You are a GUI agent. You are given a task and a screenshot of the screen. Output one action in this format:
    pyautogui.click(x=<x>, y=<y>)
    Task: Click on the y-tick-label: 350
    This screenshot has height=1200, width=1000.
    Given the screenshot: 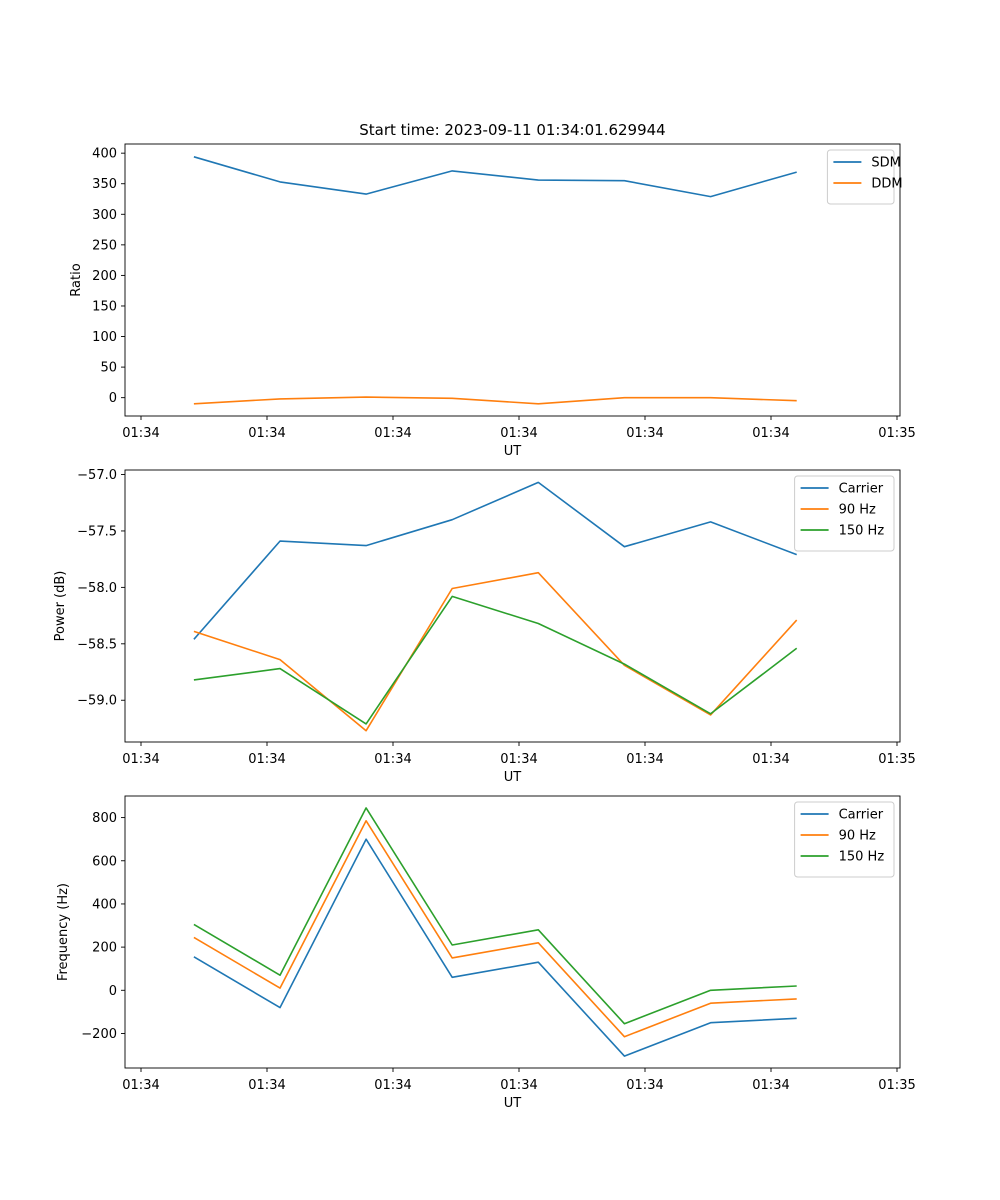 What is the action you would take?
    pyautogui.click(x=104, y=184)
    